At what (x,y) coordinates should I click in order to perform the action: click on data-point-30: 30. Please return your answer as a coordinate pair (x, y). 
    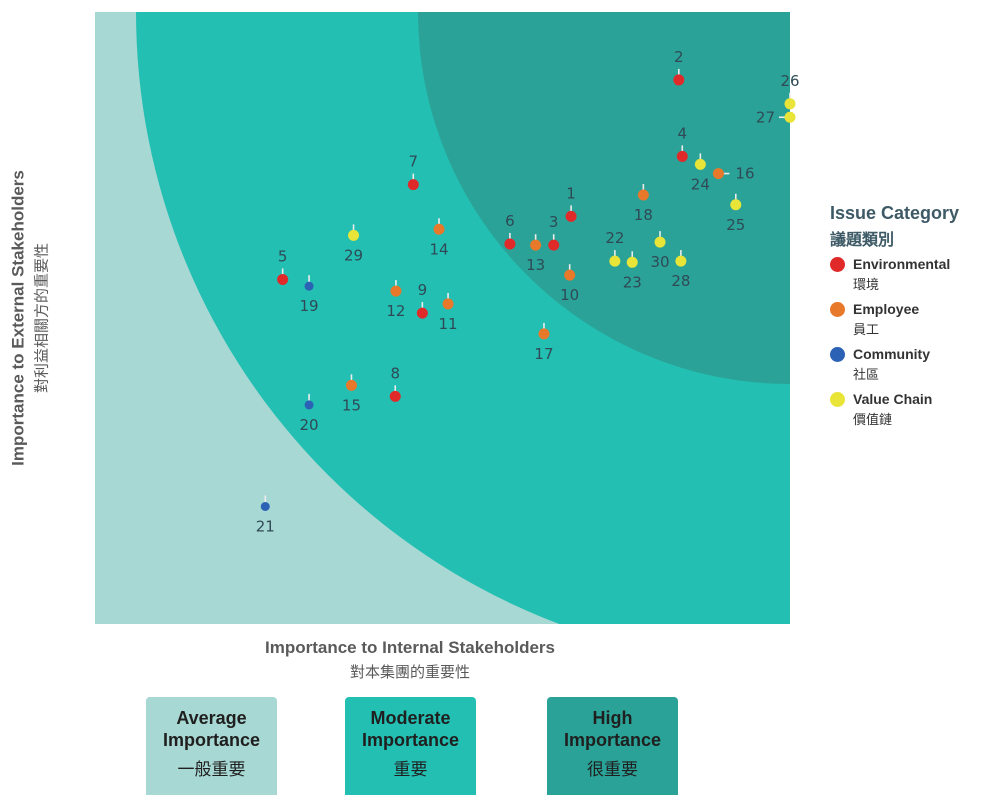
    Looking at the image, I should click on (660, 251).